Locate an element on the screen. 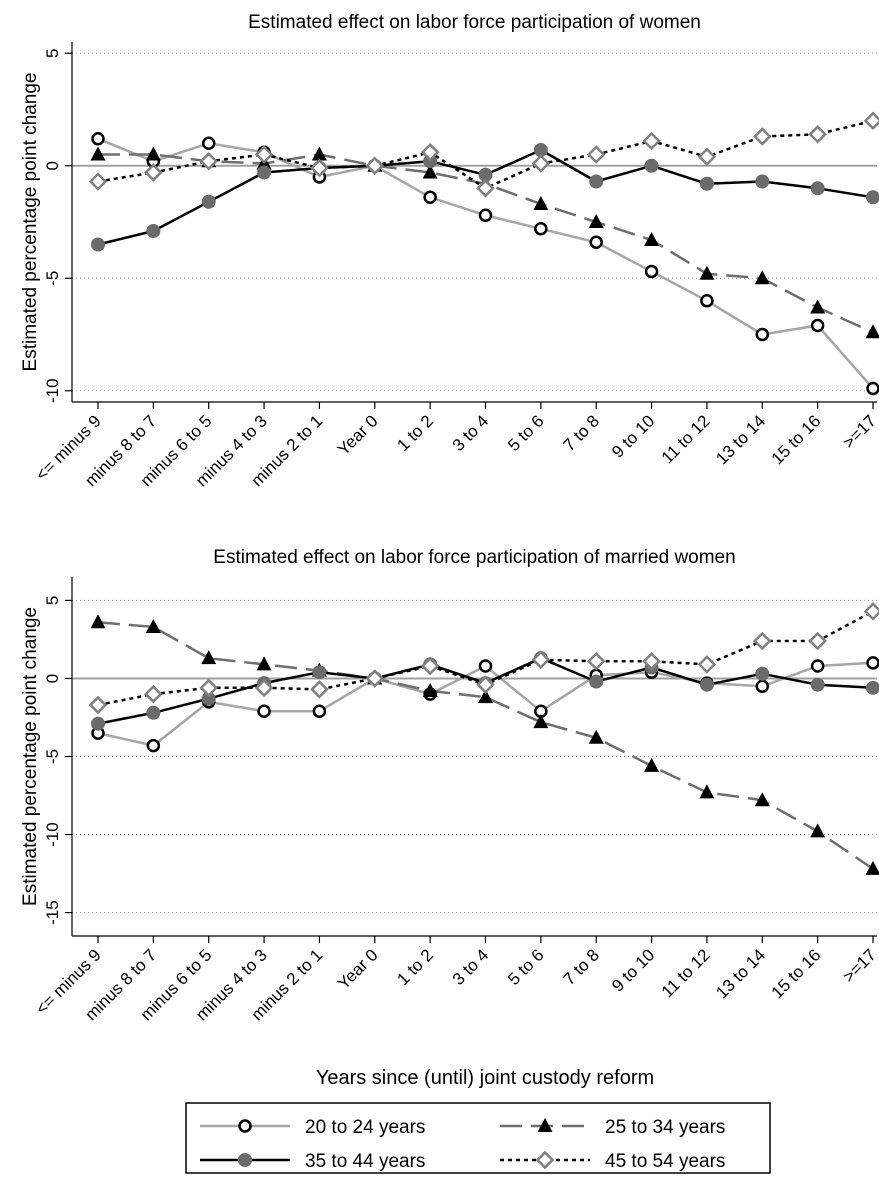 This screenshot has width=879, height=1183. y-axis-label: Estimated percentage point change is located at coordinates (30, 756).